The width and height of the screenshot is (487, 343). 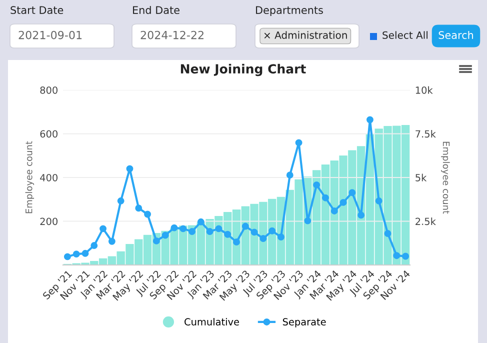 What do you see at coordinates (426, 222) in the screenshot?
I see `y2-tick-label: 2.5k` at bounding box center [426, 222].